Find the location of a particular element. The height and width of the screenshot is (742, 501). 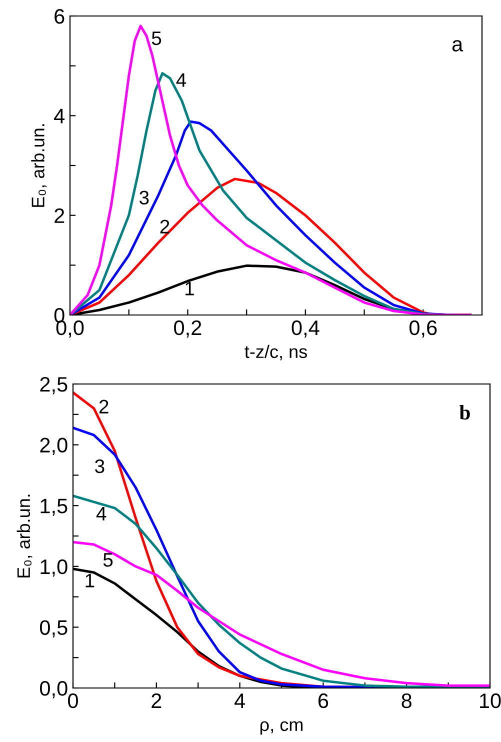

y-tick-label: 4 is located at coordinates (59, 116).